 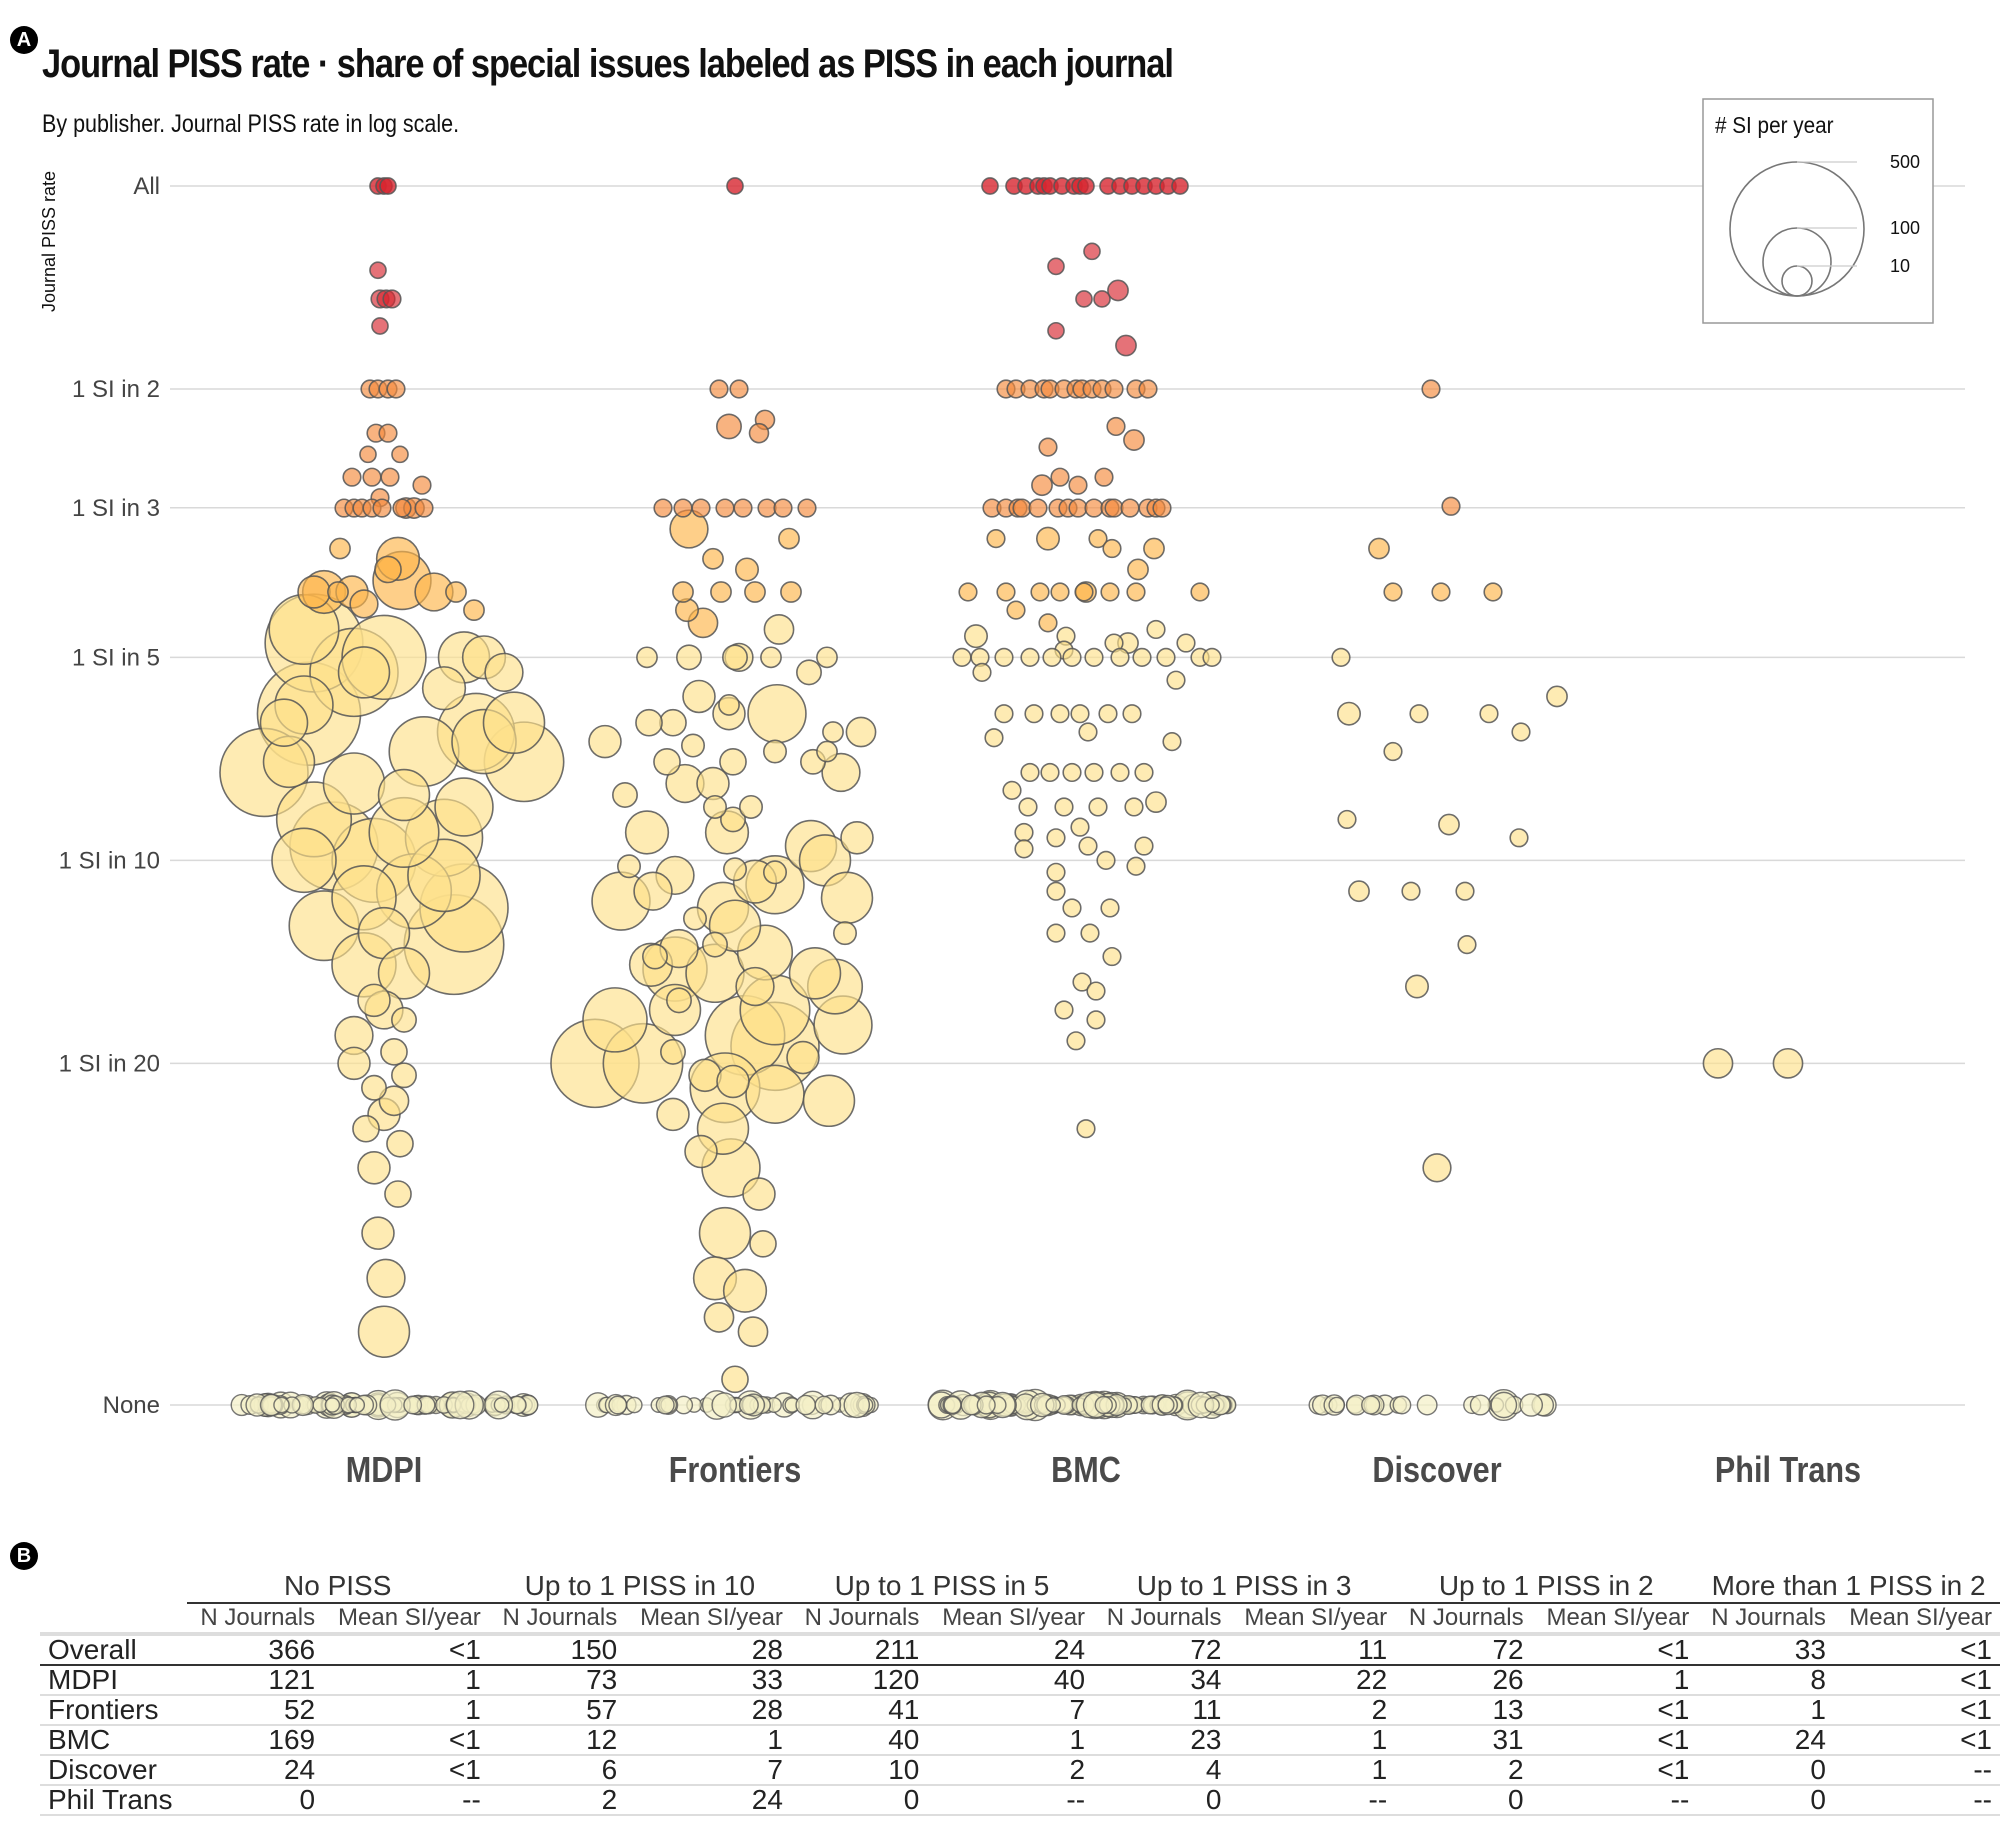 What do you see at coordinates (255, 1710) in the screenshot?
I see `table-cell: 52` at bounding box center [255, 1710].